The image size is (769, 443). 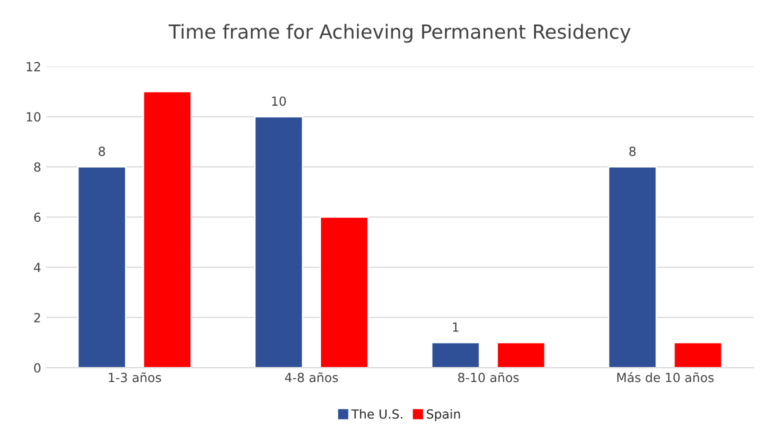 I want to click on y-tick-label: 2, so click(x=37, y=317).